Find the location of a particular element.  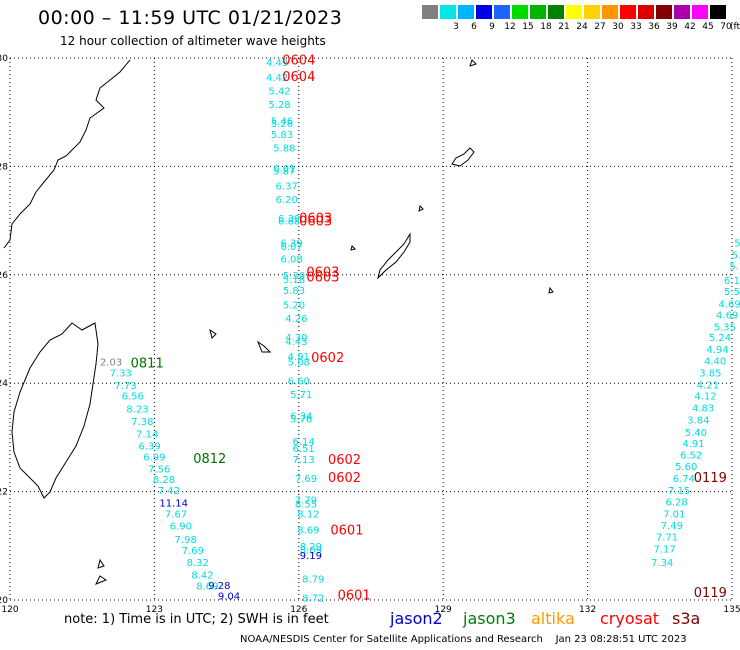

scale-label: 42 is located at coordinates (690, 27).